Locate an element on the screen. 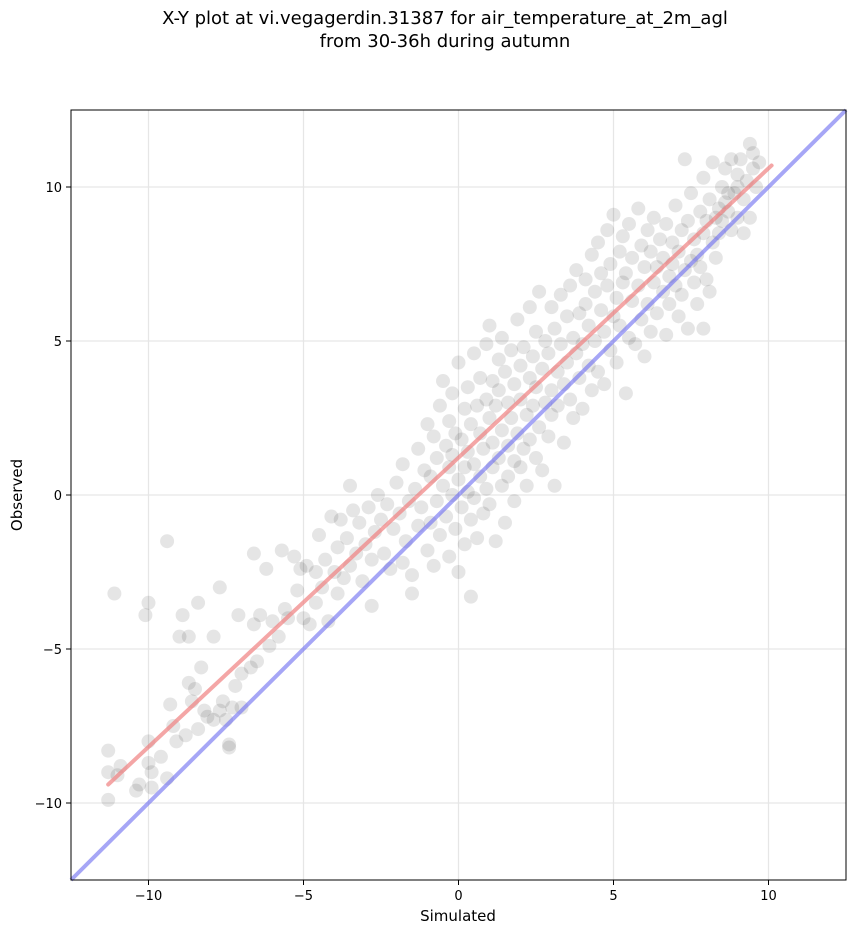  x-tick-label: 0 is located at coordinates (458, 896).